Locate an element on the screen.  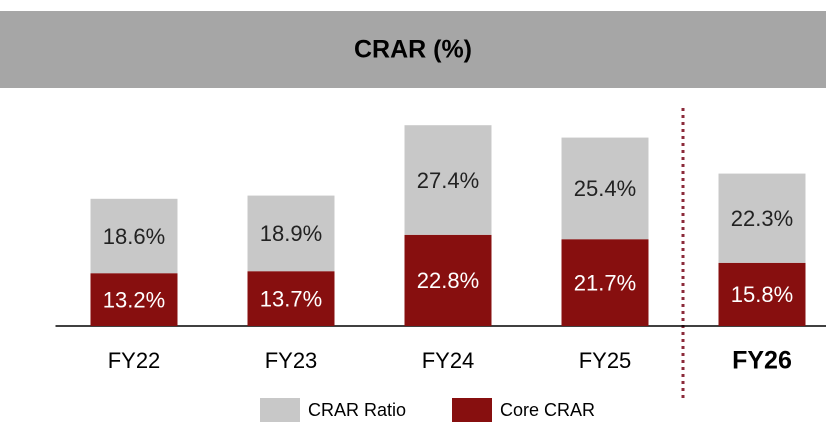
value-label: 13.7% is located at coordinates (291, 298).